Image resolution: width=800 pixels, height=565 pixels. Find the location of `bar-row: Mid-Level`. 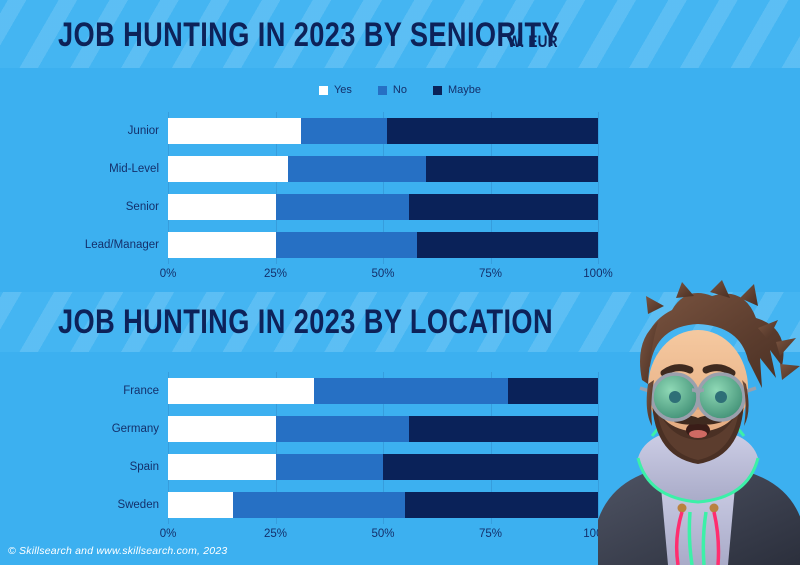

bar-row: Mid-Level is located at coordinates (400, 169).